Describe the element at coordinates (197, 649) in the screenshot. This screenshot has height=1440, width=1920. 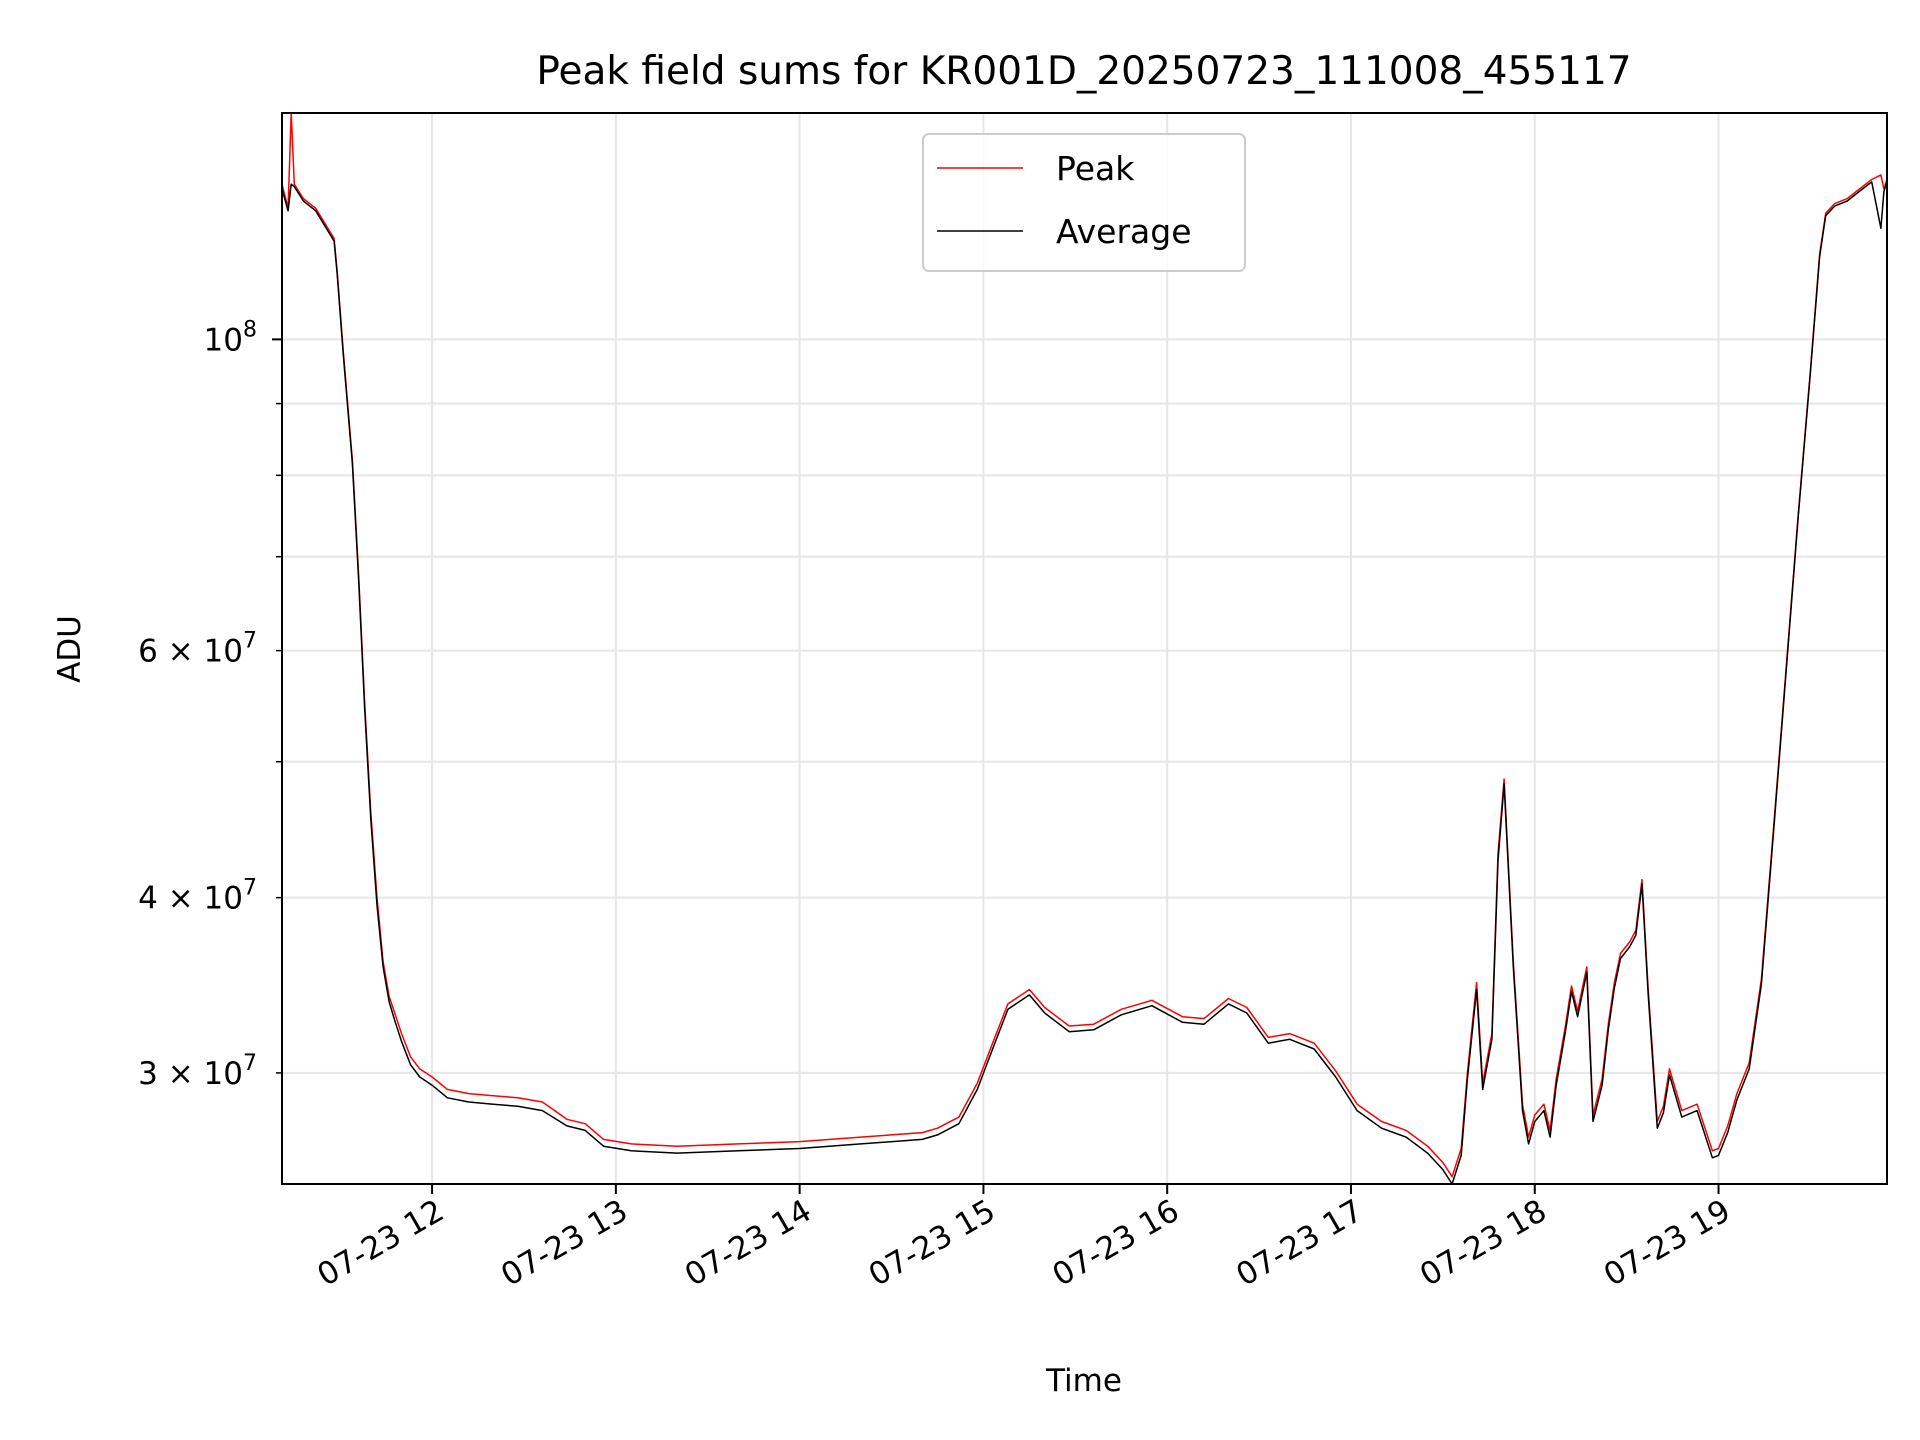
I see `y-tick-label: 6 × 107` at that location.